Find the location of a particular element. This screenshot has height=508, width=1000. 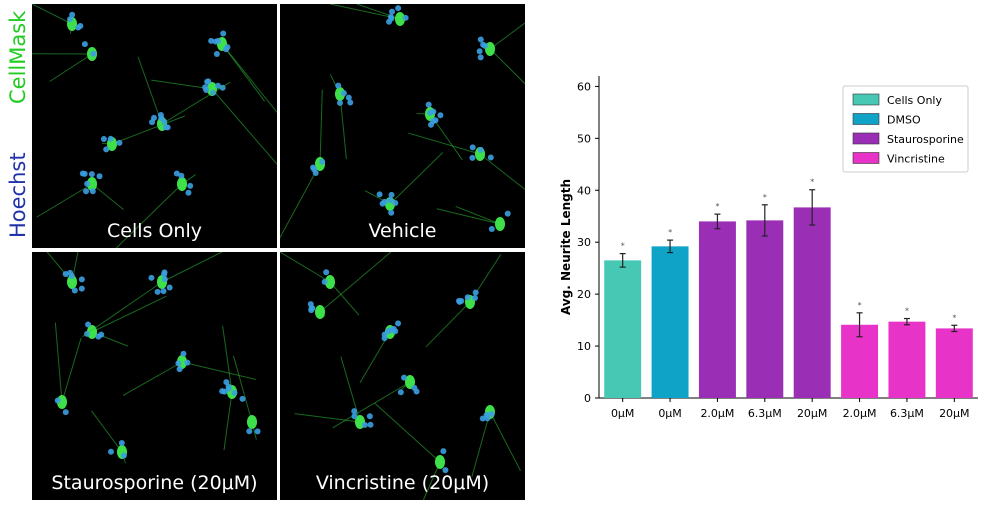

y-tick-label: 40 is located at coordinates (584, 190).